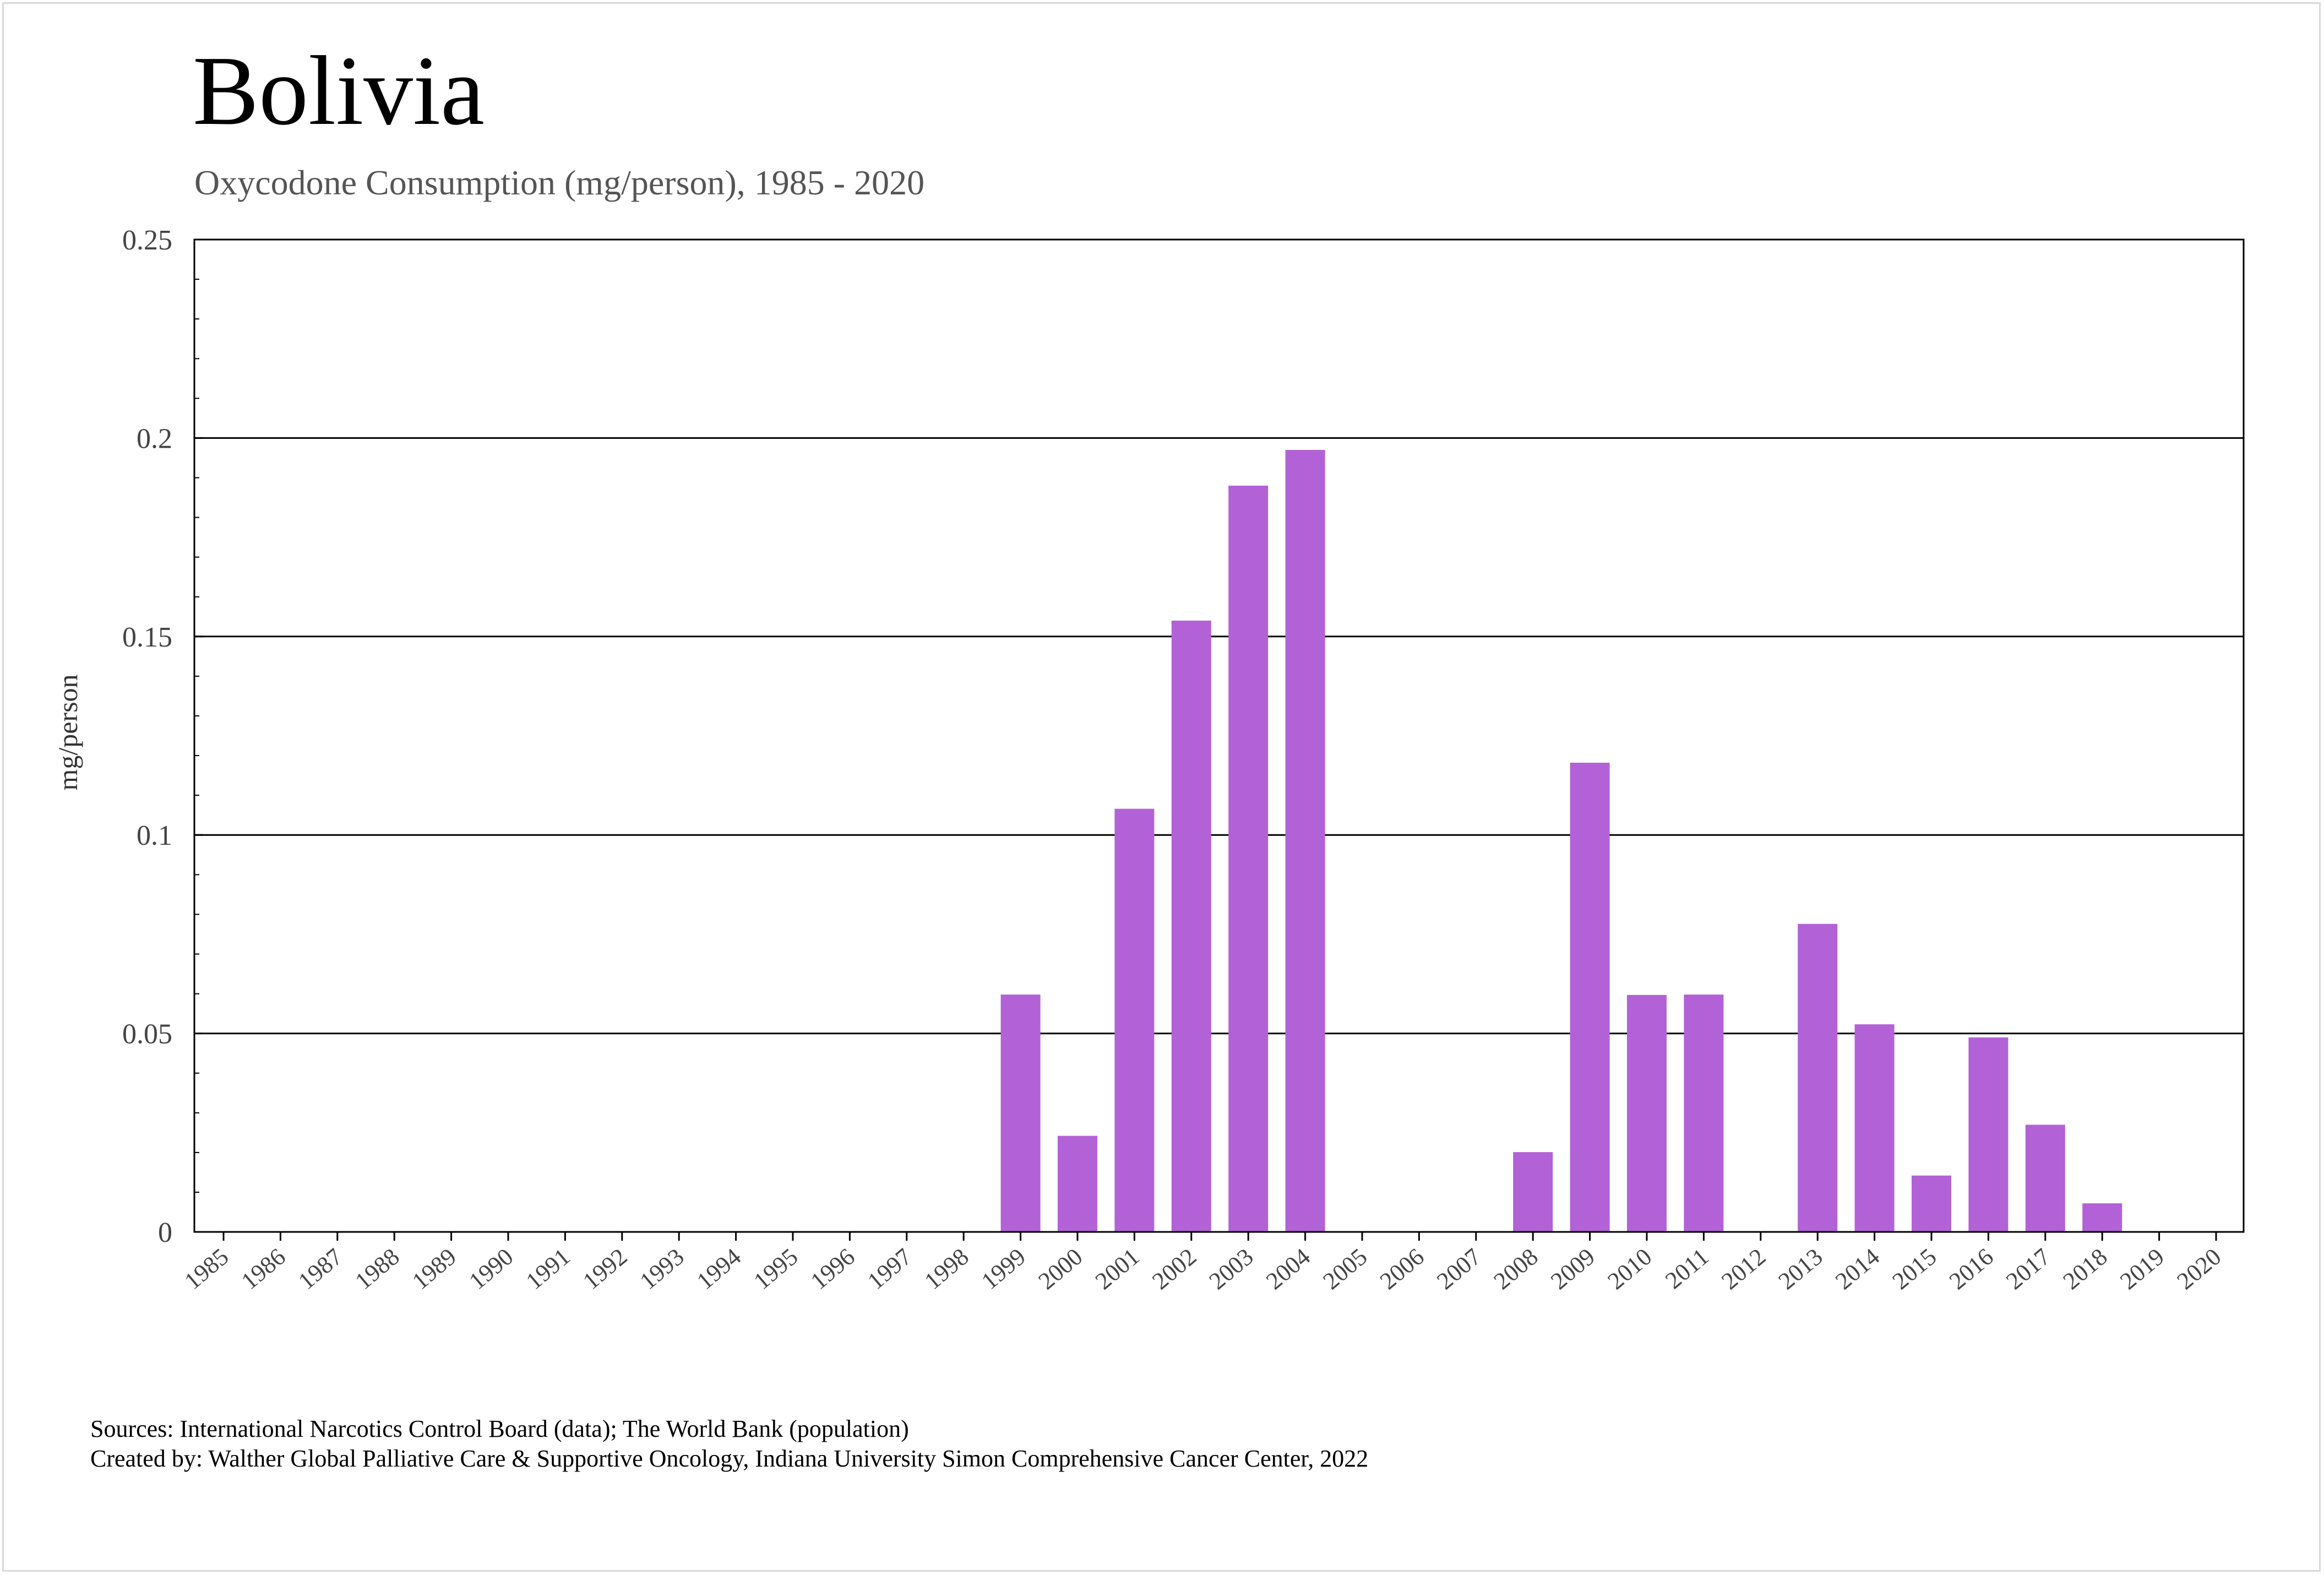 The height and width of the screenshot is (1575, 2324). Describe the element at coordinates (1704, 1113) in the screenshot. I see `bar-2011` at that location.